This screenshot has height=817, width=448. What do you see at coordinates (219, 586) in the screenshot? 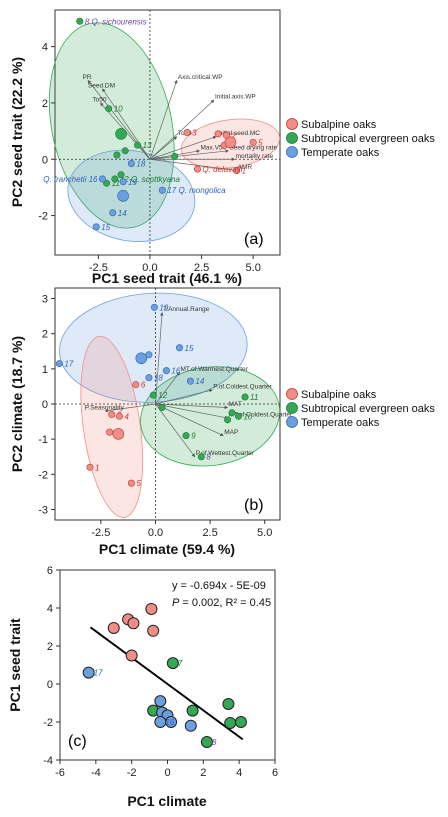
I see `panel-c-equation: y = -0.694x - 5E-09` at bounding box center [219, 586].